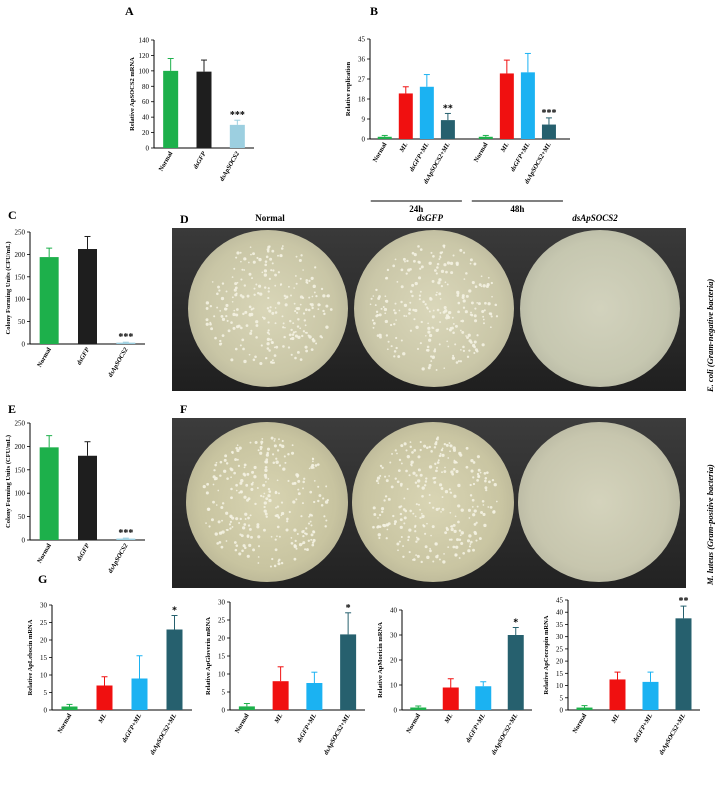 This screenshot has width=716, height=792. What do you see at coordinates (20, 277) in the screenshot?
I see `y-tick-label: 150` at bounding box center [20, 277].